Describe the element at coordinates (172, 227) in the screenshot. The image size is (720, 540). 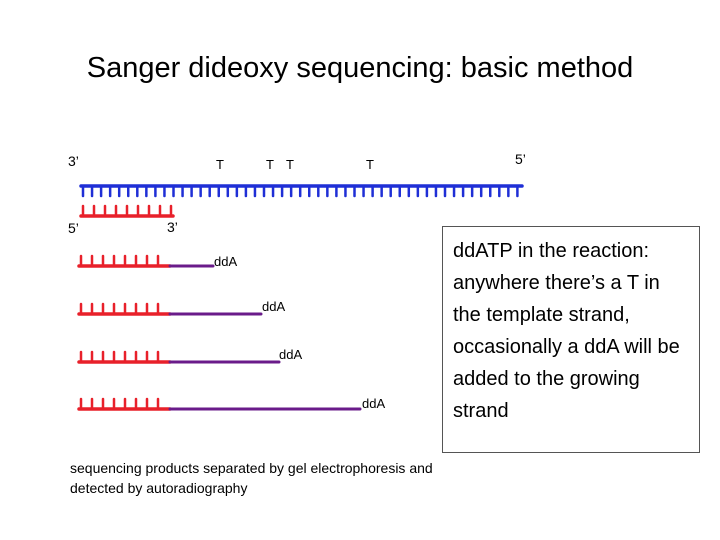
I see `primer-3prime-label: 3’` at that location.